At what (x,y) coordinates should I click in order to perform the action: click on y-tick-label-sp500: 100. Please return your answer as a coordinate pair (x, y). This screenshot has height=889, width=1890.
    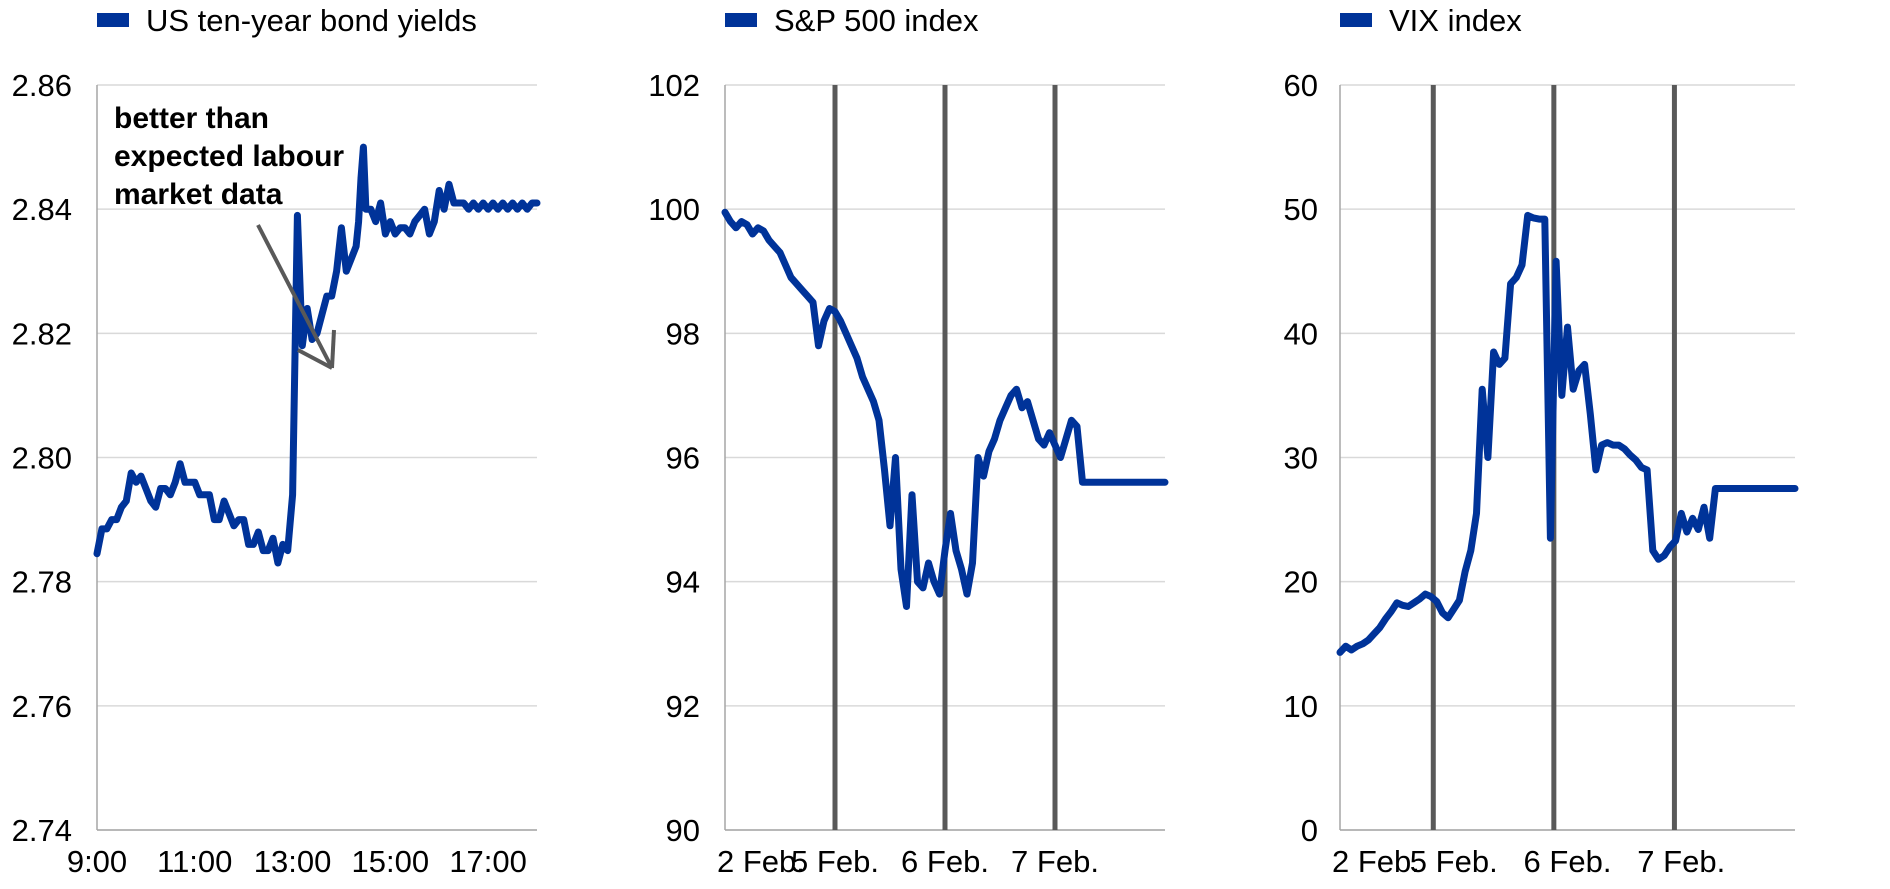
    Looking at the image, I should click on (674, 209).